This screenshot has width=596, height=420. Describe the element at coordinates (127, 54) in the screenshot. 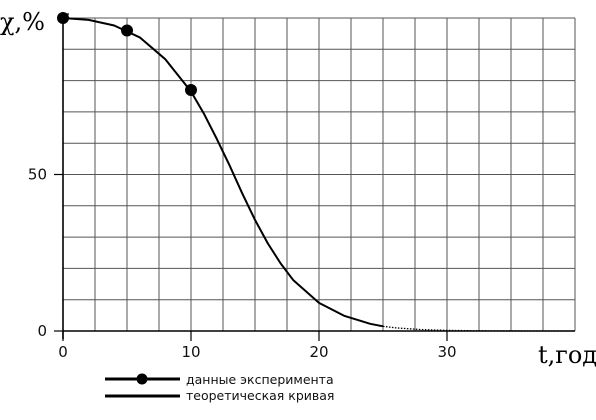

I see `experimental-points-layer` at that location.